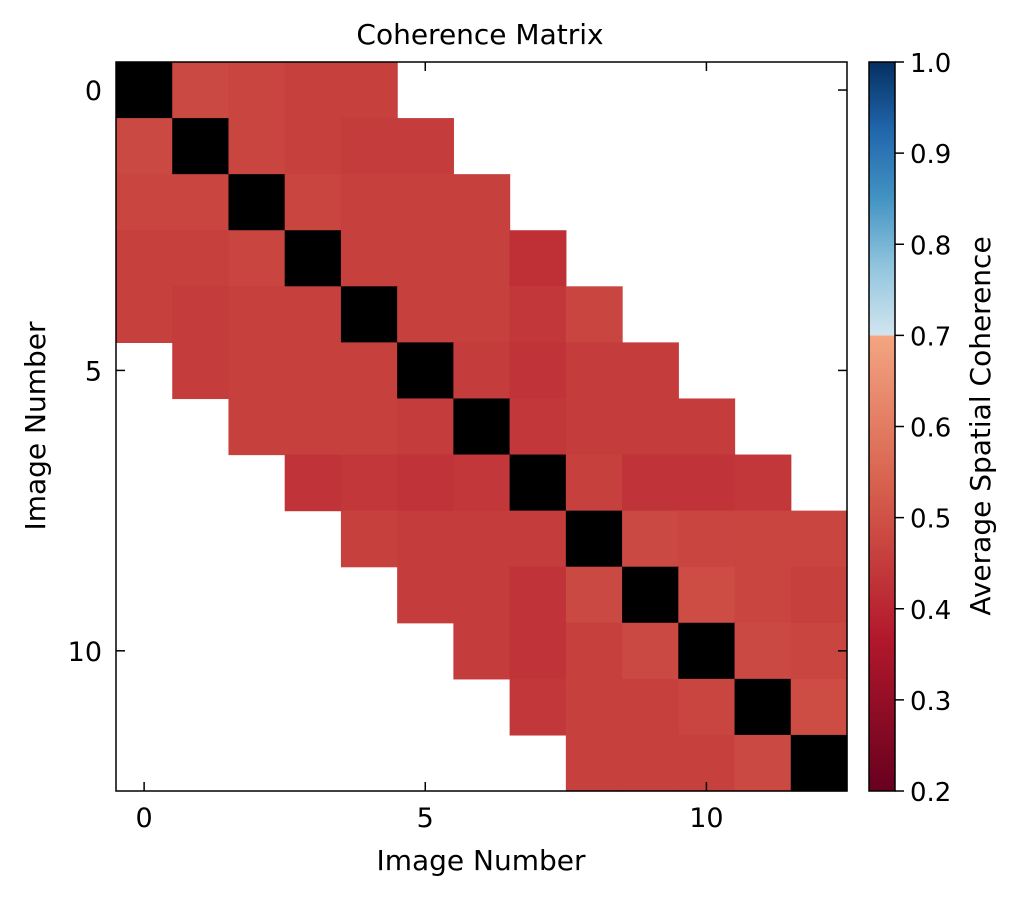  I want to click on colorbar-tick-label: 0.5, so click(930, 520).